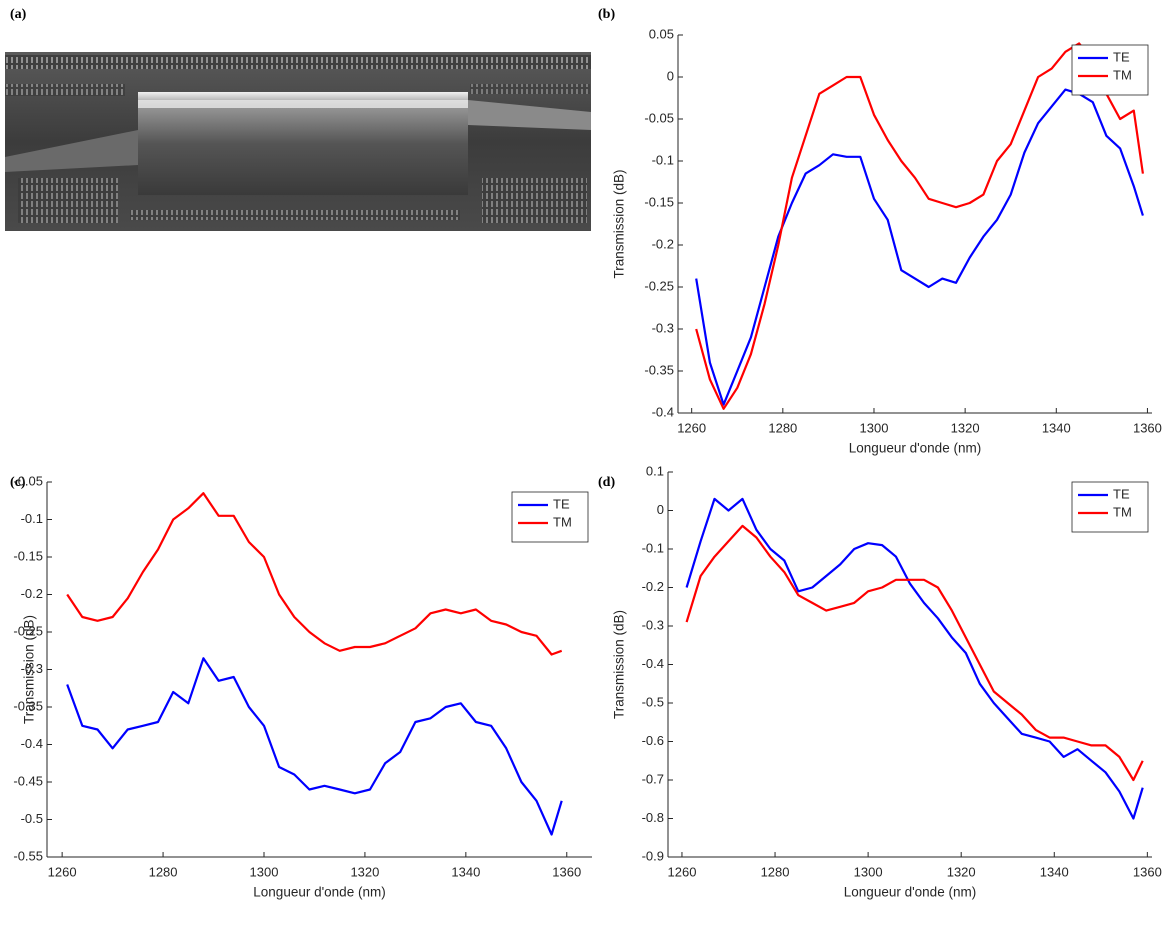 This screenshot has height=926, width=1176. I want to click on sem-image, so click(298, 141).